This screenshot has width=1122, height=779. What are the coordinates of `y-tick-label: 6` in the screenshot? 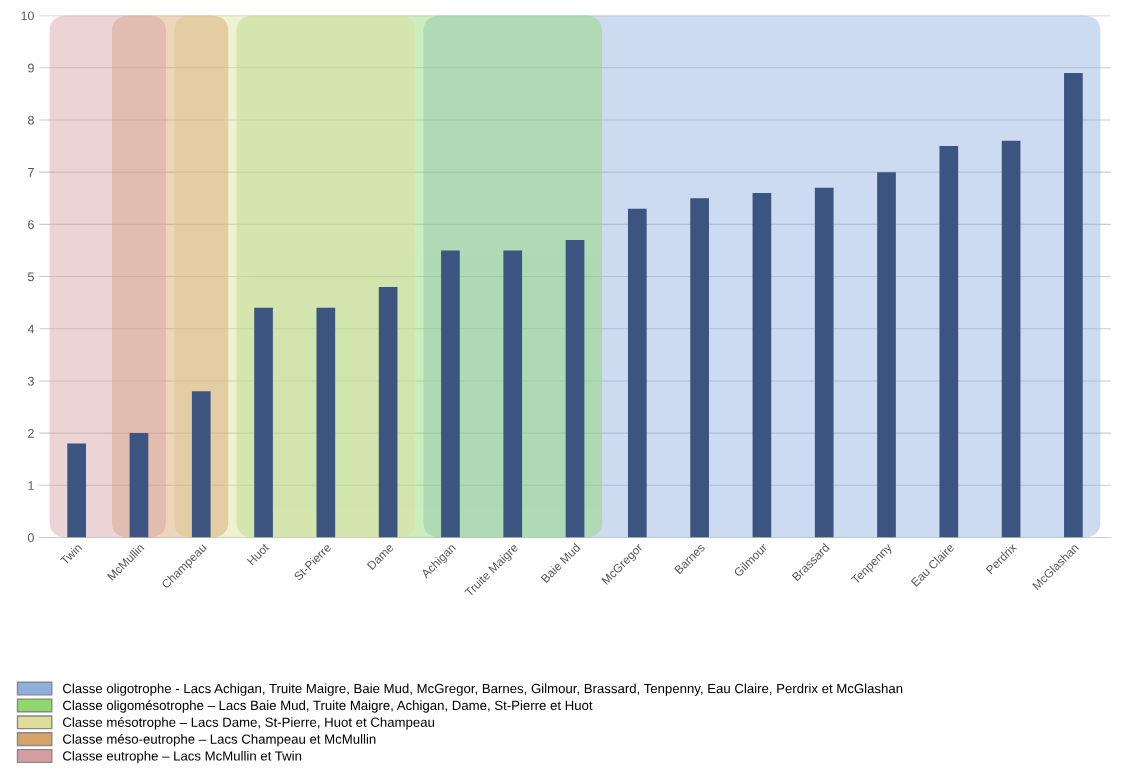 It's located at (31, 224).